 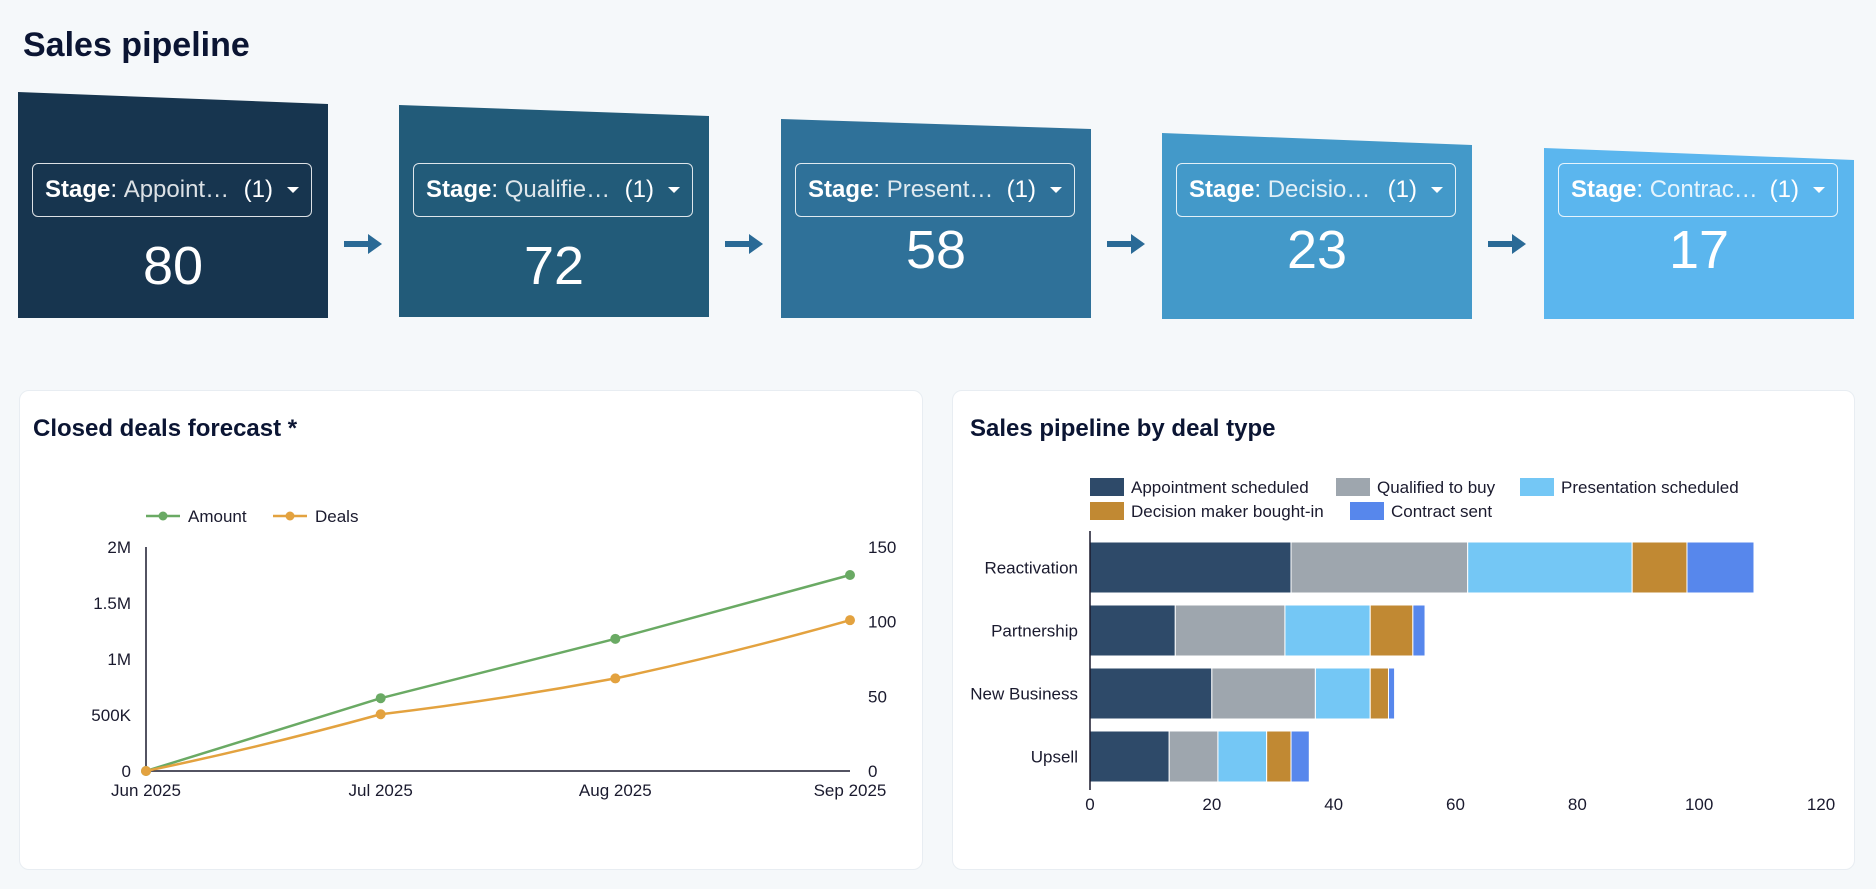 What do you see at coordinates (217, 516) in the screenshot?
I see `legend-label: Amount` at bounding box center [217, 516].